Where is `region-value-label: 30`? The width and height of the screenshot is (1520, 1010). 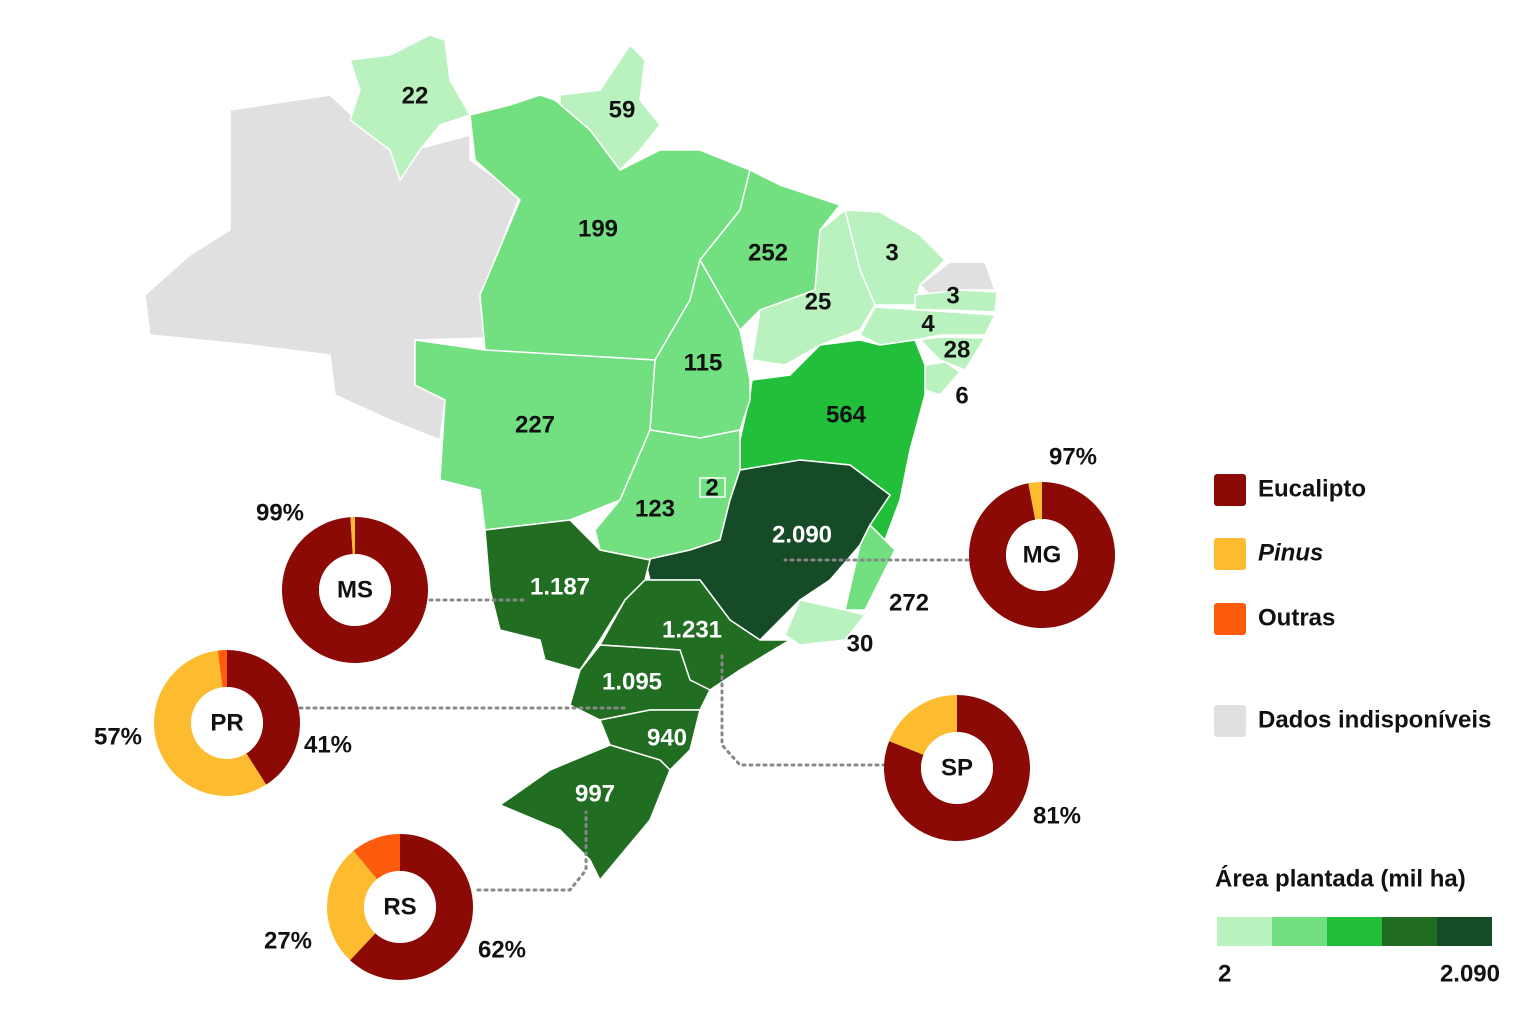 region-value-label: 30 is located at coordinates (860, 643).